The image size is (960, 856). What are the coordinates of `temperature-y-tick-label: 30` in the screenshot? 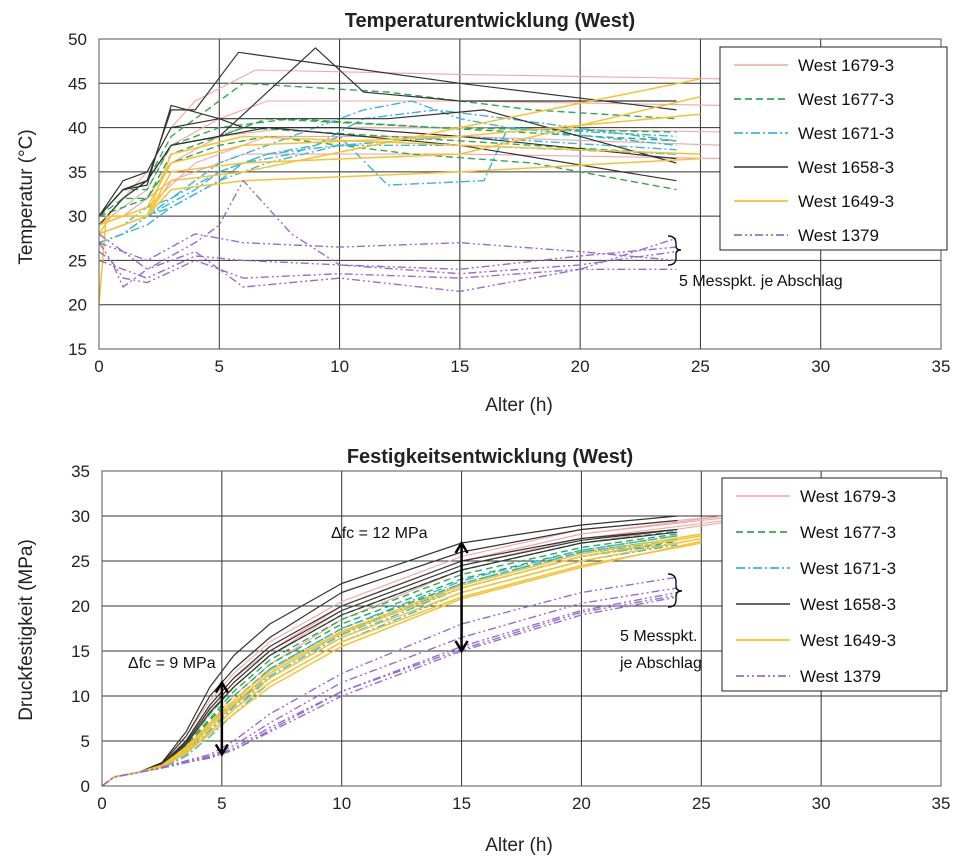 It's located at (77, 216).